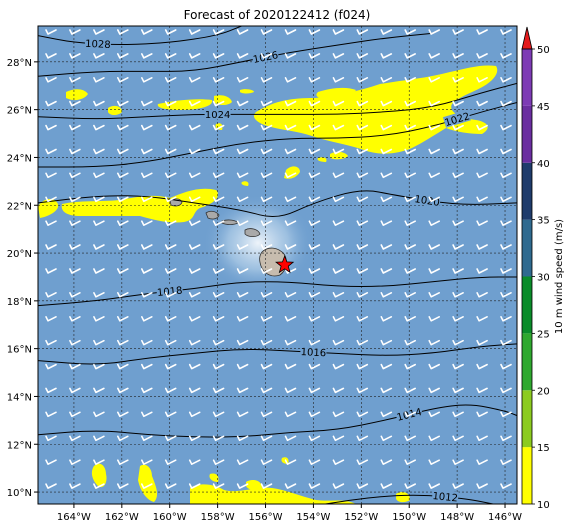 This screenshot has height=529, width=575. What do you see at coordinates (543, 50) in the screenshot?
I see `colorbar-tick-label: 50` at bounding box center [543, 50].